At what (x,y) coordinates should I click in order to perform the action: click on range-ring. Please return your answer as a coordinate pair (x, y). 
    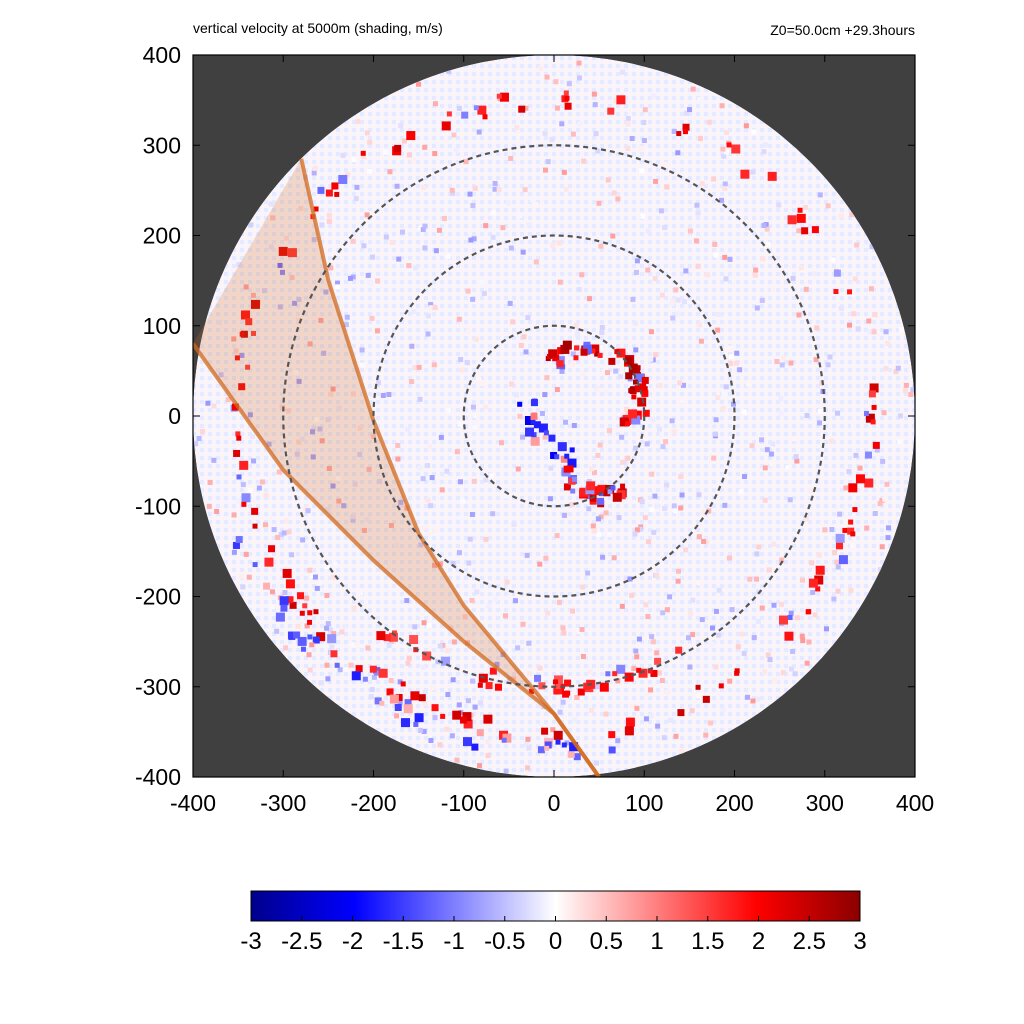
    Looking at the image, I should click on (554, 416).